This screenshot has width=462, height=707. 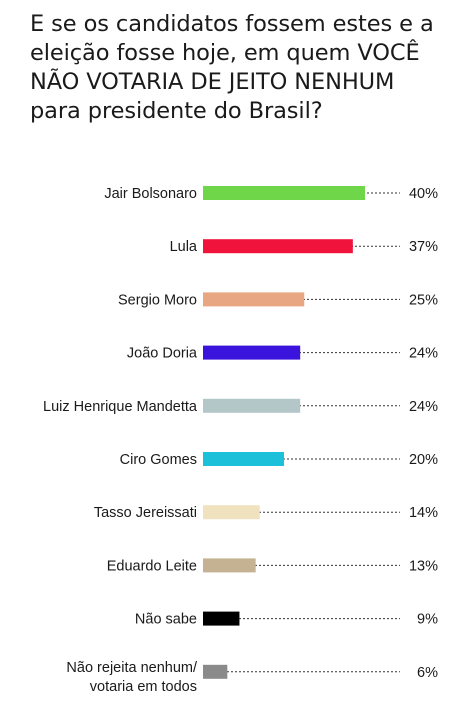 What do you see at coordinates (184, 247) in the screenshot?
I see `category-label: Lula` at bounding box center [184, 247].